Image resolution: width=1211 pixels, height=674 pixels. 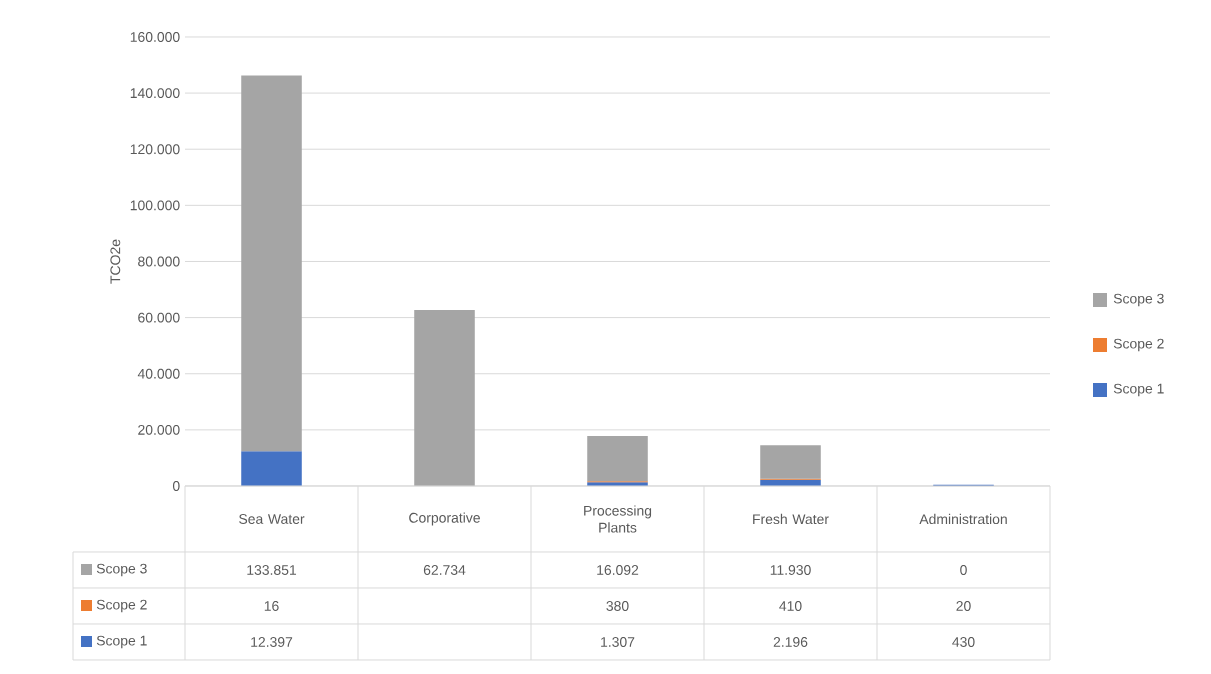 I want to click on data-label: 62.734, so click(x=444, y=570).